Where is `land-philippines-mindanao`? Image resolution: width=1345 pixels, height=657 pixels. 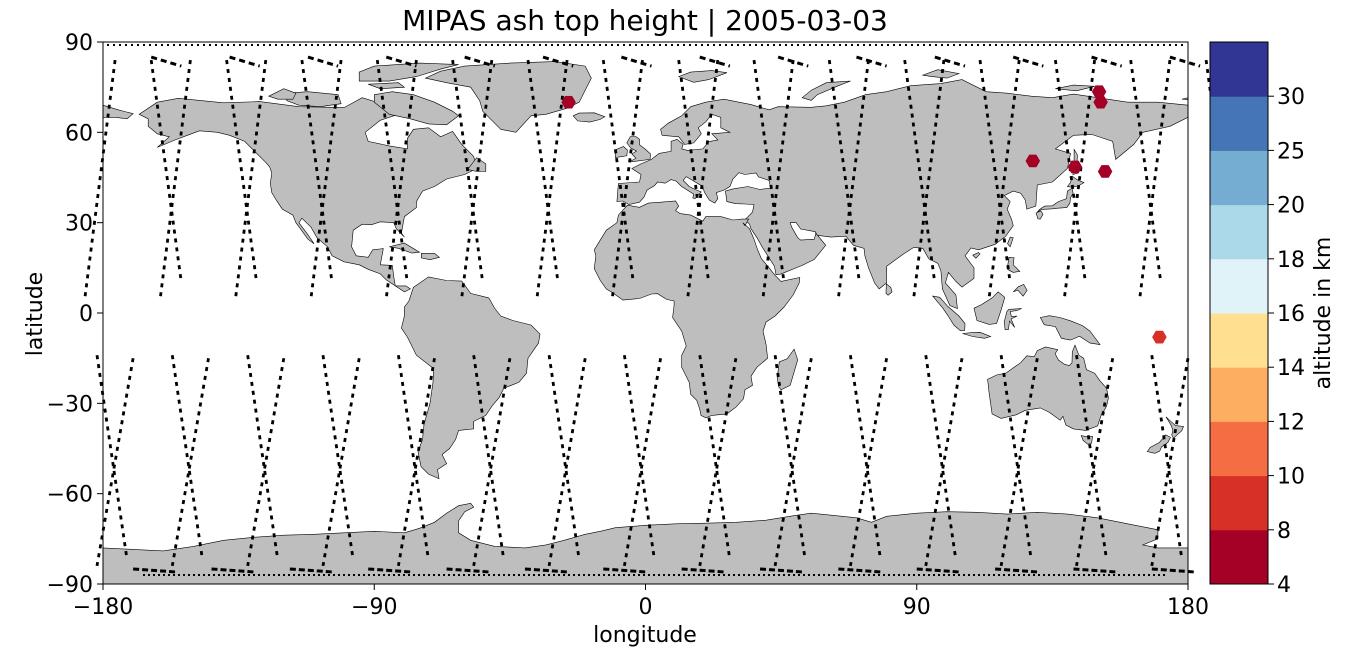
land-philippines-mindanao is located at coordinates (1020, 290).